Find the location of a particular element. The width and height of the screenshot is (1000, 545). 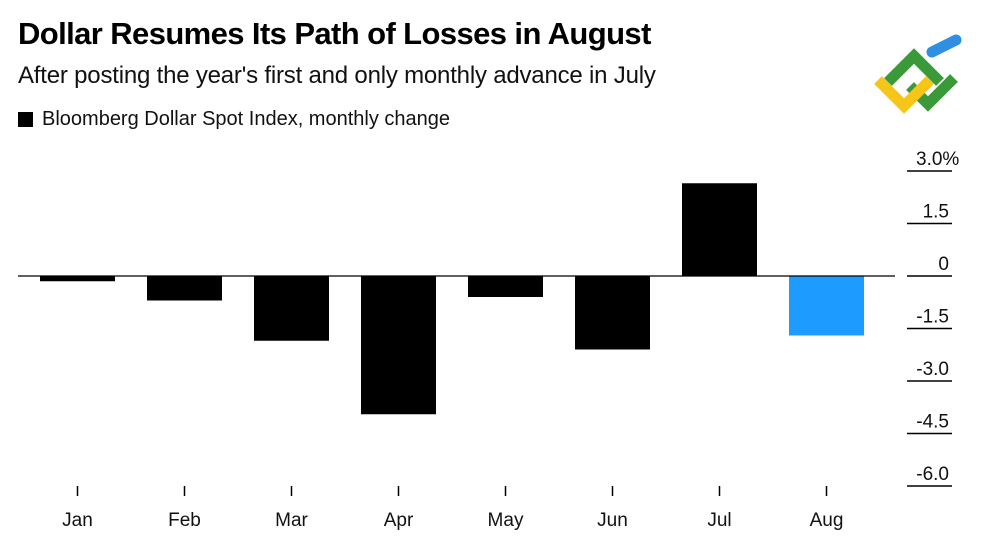

y-tick-label: -6.0 is located at coordinates (932, 474).